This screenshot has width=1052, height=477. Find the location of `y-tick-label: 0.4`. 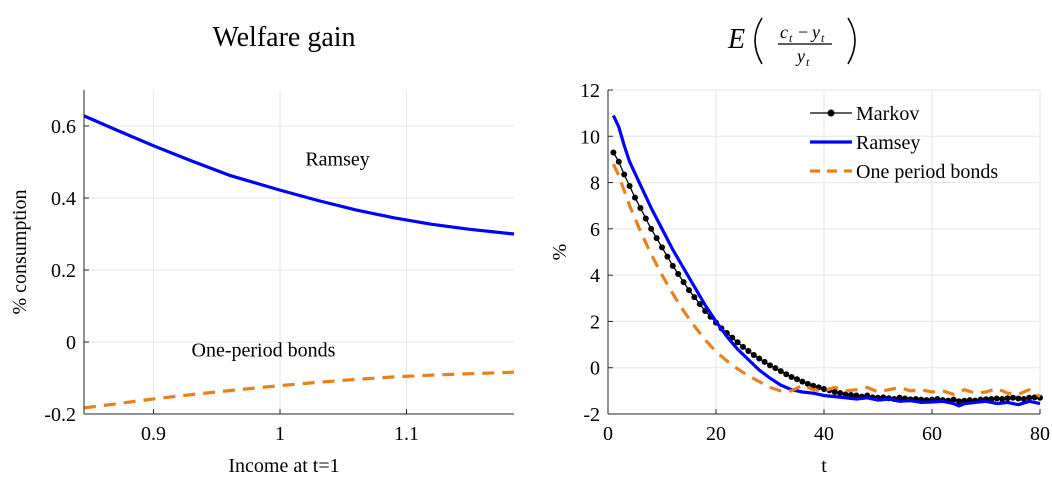

y-tick-label: 0.4 is located at coordinates (63, 199).